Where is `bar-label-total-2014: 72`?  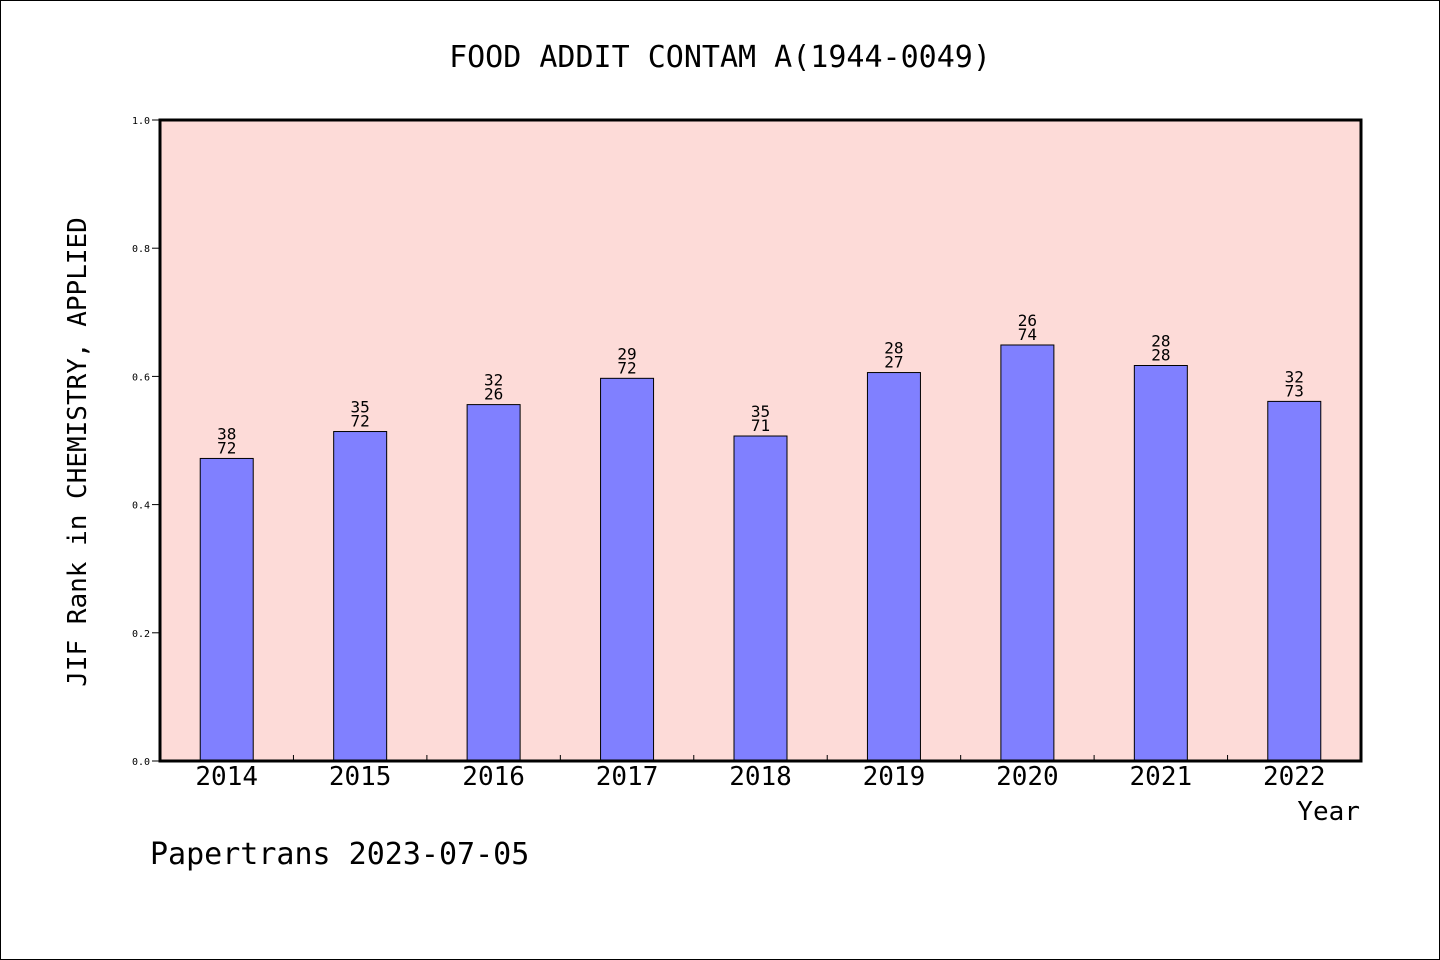
bar-label-total-2014: 72 is located at coordinates (226, 447).